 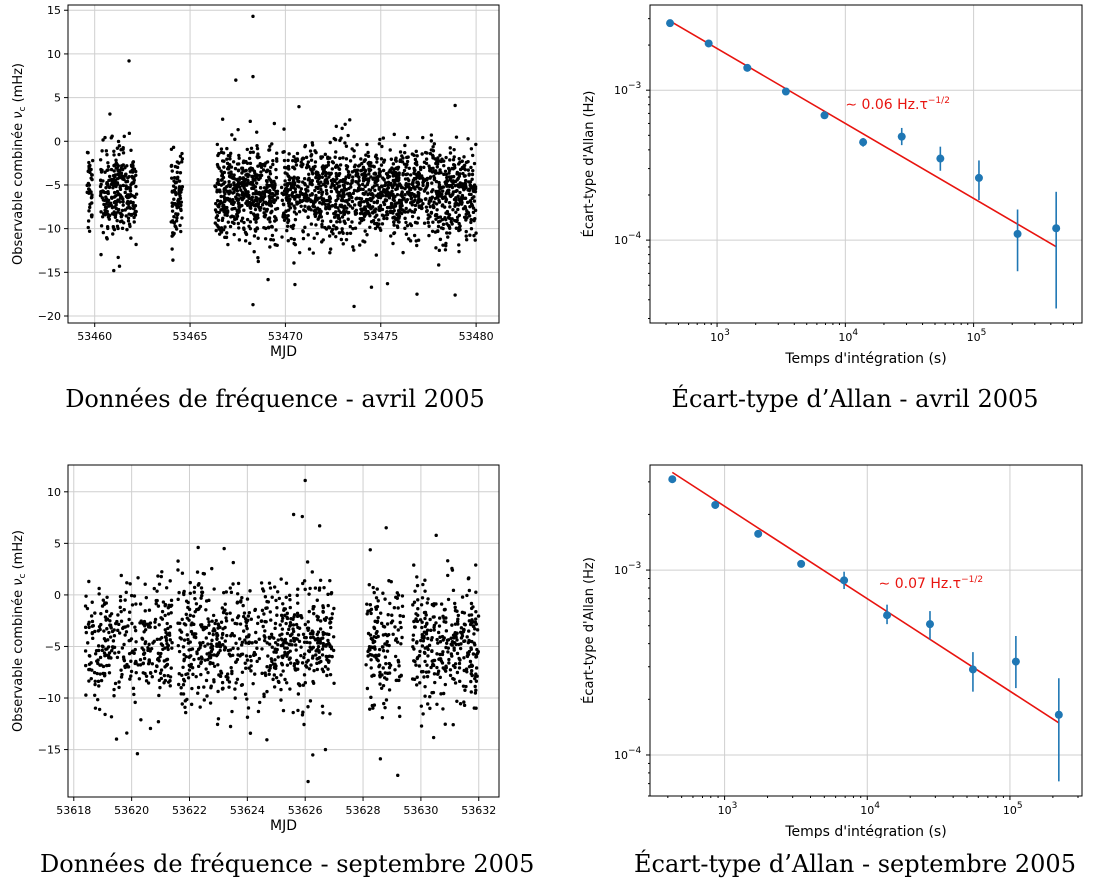 I want to click on y-tick-label: −10, so click(x=49, y=698).